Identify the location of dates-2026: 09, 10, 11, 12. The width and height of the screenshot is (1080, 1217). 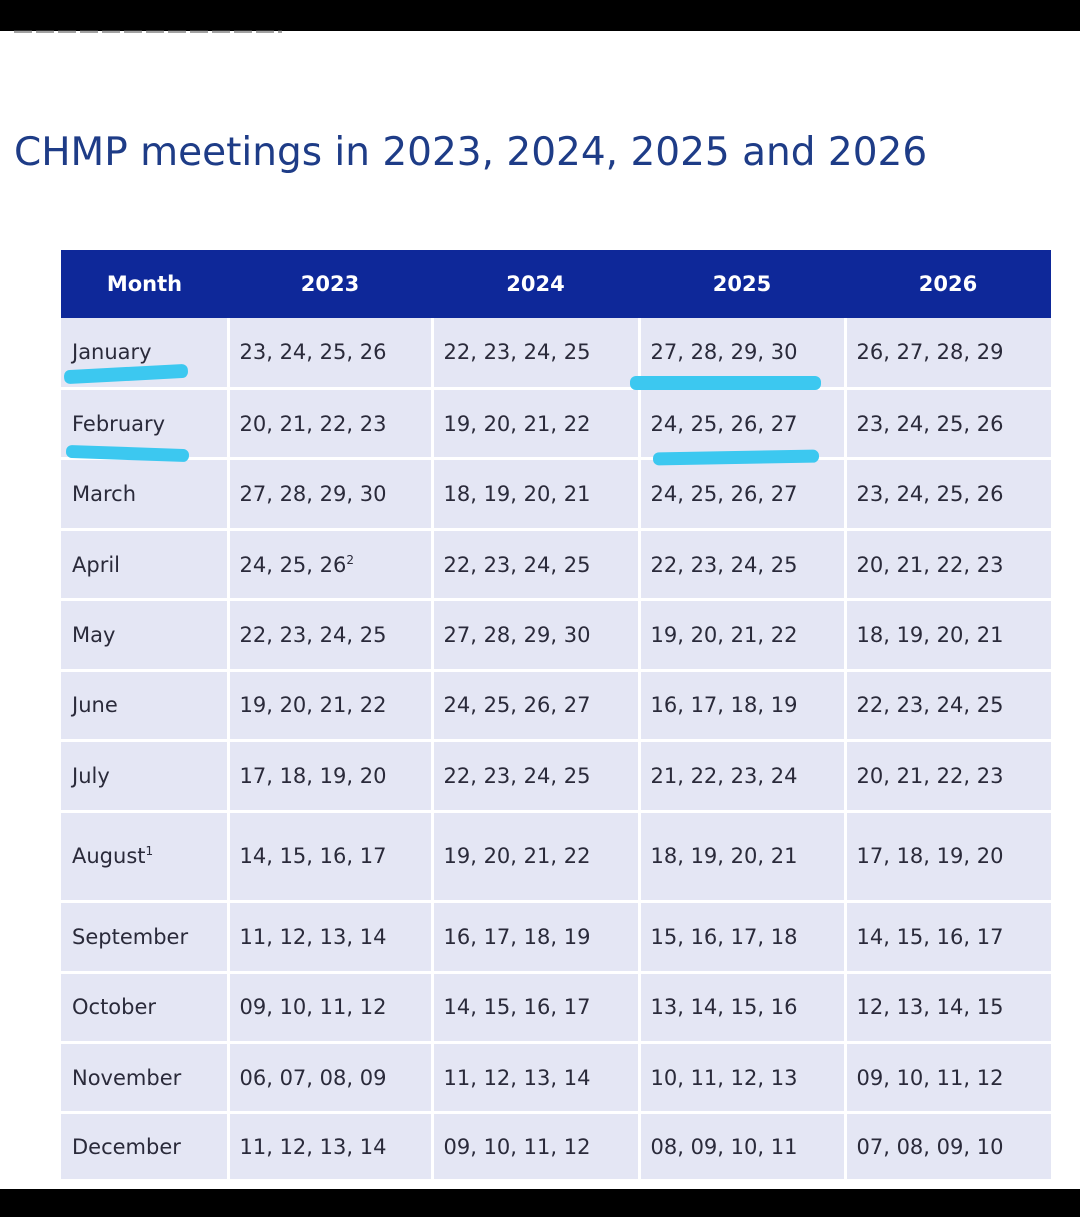
(947, 1077).